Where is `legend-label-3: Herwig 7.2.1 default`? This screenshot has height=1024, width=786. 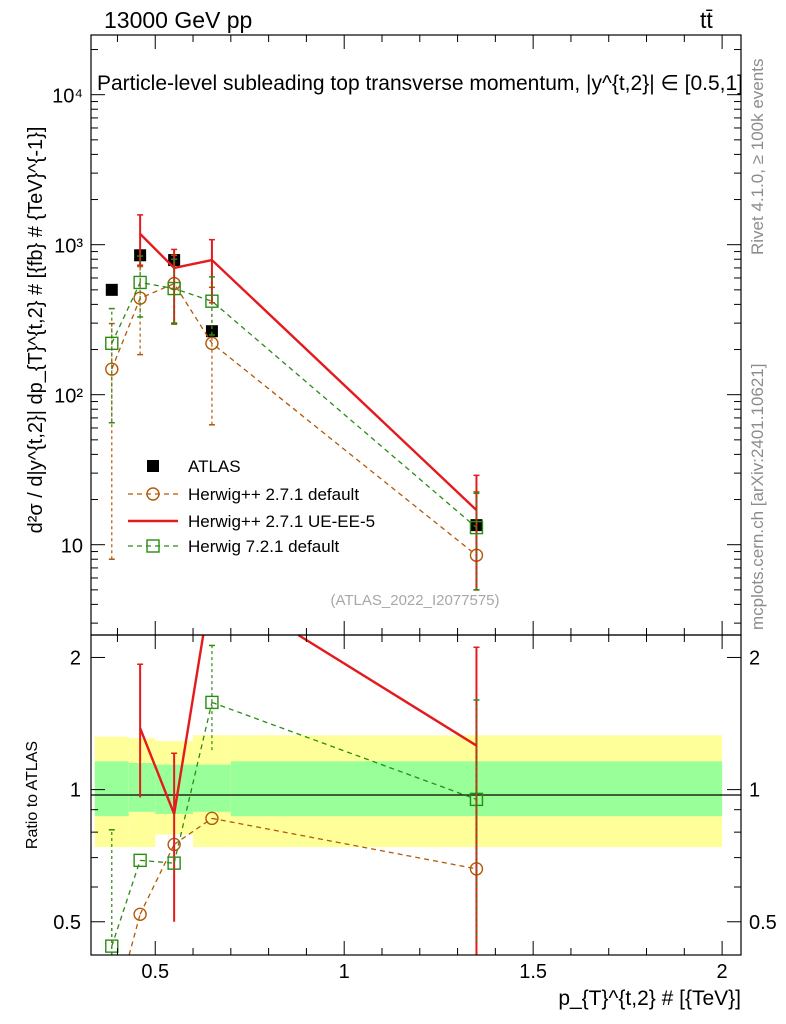 legend-label-3: Herwig 7.2.1 default is located at coordinates (263, 546).